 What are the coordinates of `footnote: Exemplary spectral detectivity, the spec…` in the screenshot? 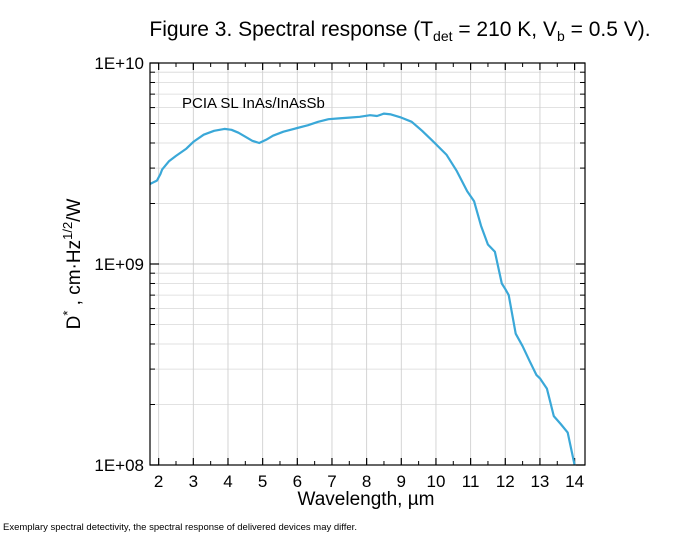 It's located at (180, 527).